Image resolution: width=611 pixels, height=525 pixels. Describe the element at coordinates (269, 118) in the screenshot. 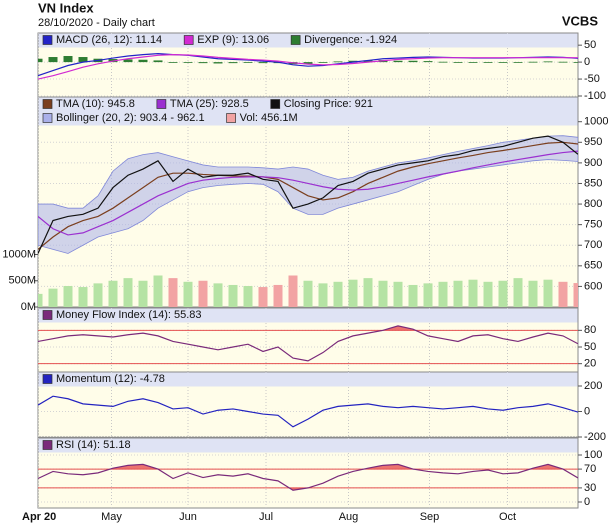

I see `legend-label: Vol: 456.1M` at that location.